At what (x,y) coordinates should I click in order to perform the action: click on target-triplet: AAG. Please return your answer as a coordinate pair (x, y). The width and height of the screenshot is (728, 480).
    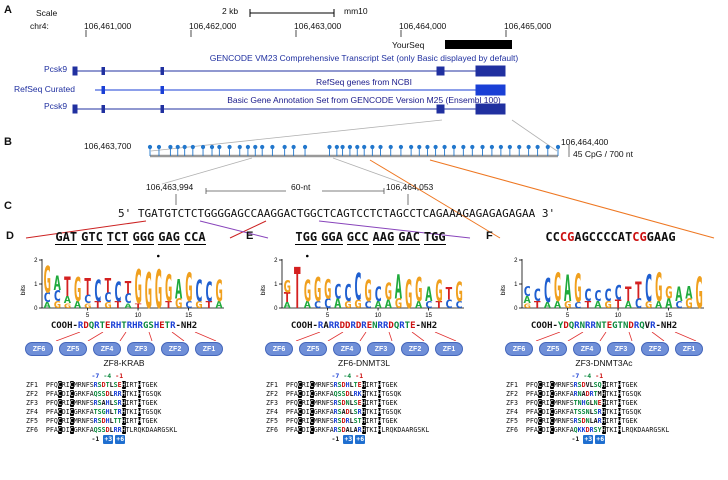
    Looking at the image, I should click on (383, 238).